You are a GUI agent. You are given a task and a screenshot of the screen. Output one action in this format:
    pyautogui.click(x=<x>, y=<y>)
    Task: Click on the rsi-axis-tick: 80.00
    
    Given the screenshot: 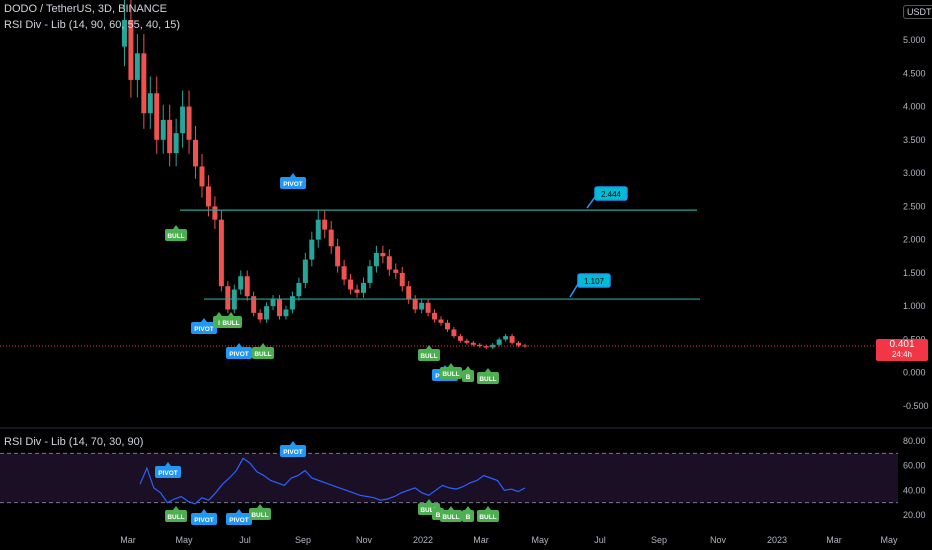 What is the action you would take?
    pyautogui.click(x=914, y=441)
    